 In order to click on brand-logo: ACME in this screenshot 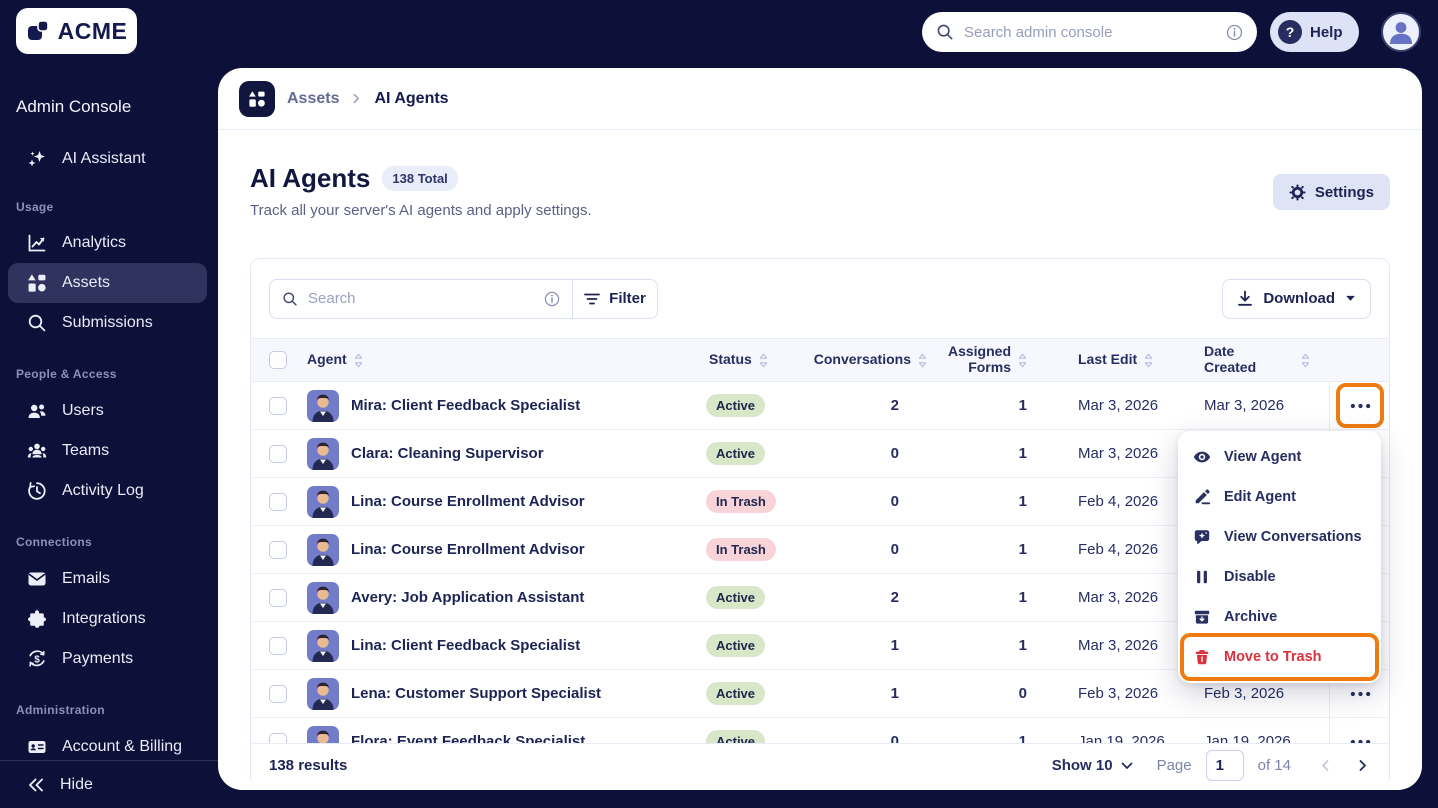, I will do `click(76, 31)`.